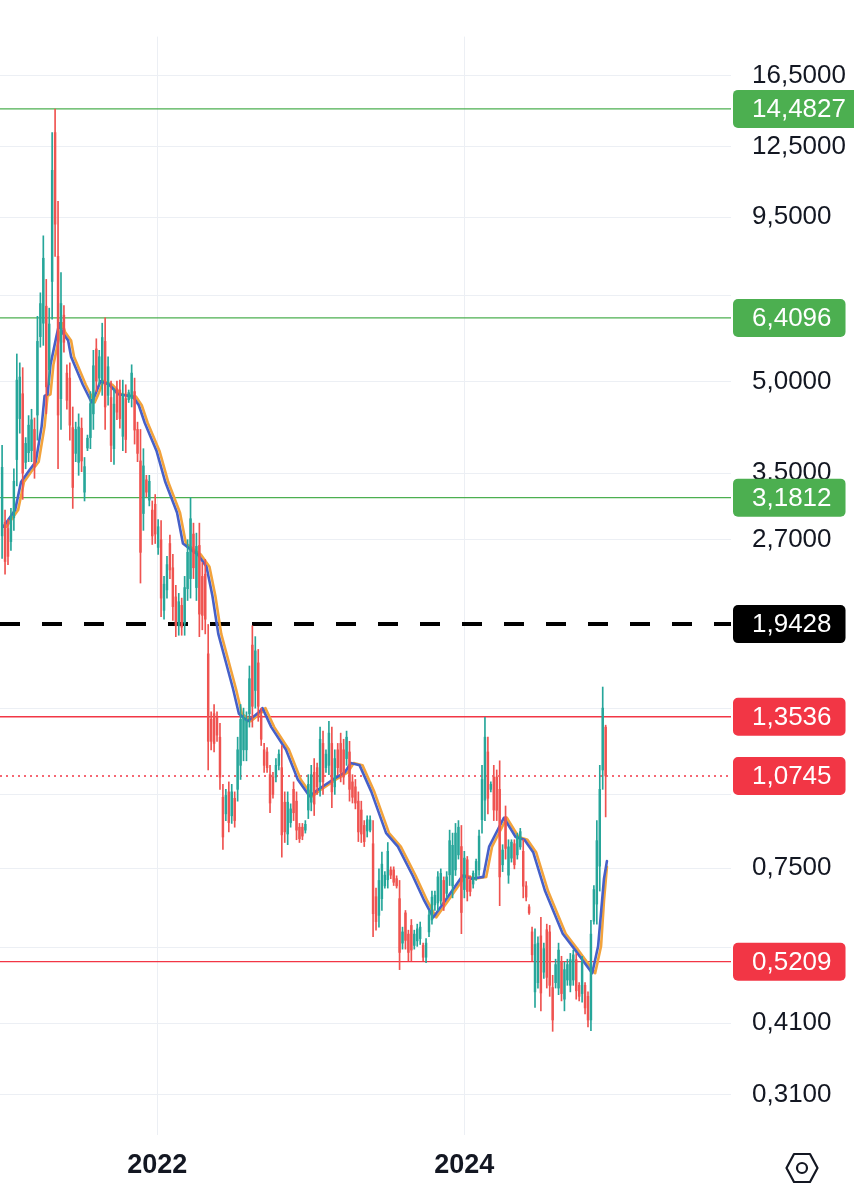 This screenshot has width=854, height=1200. I want to click on y-tick-label: 9,5000, so click(792, 215).